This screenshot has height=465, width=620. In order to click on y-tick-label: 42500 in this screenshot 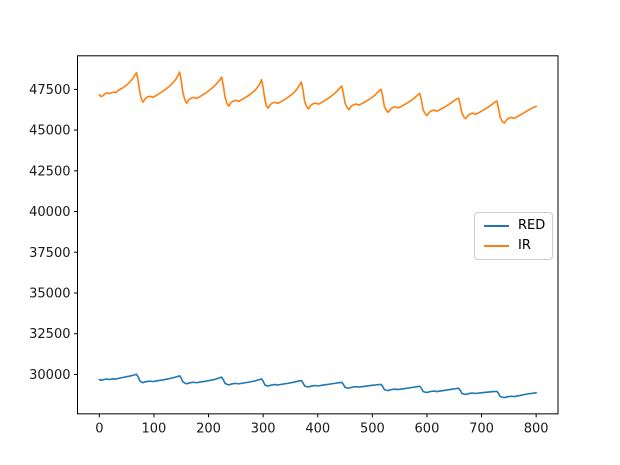, I will do `click(49, 171)`.